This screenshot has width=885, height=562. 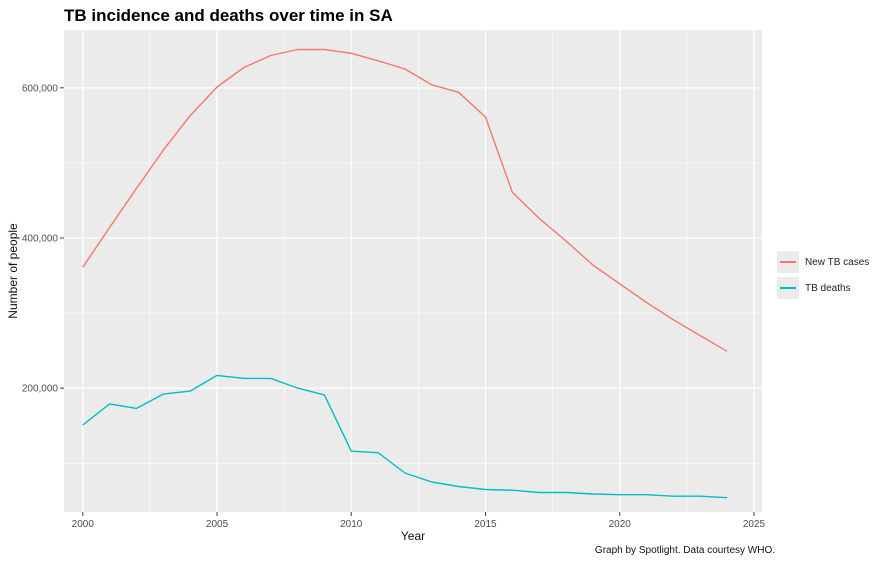 What do you see at coordinates (40, 238) in the screenshot?
I see `y-tick-label: 400,000` at bounding box center [40, 238].